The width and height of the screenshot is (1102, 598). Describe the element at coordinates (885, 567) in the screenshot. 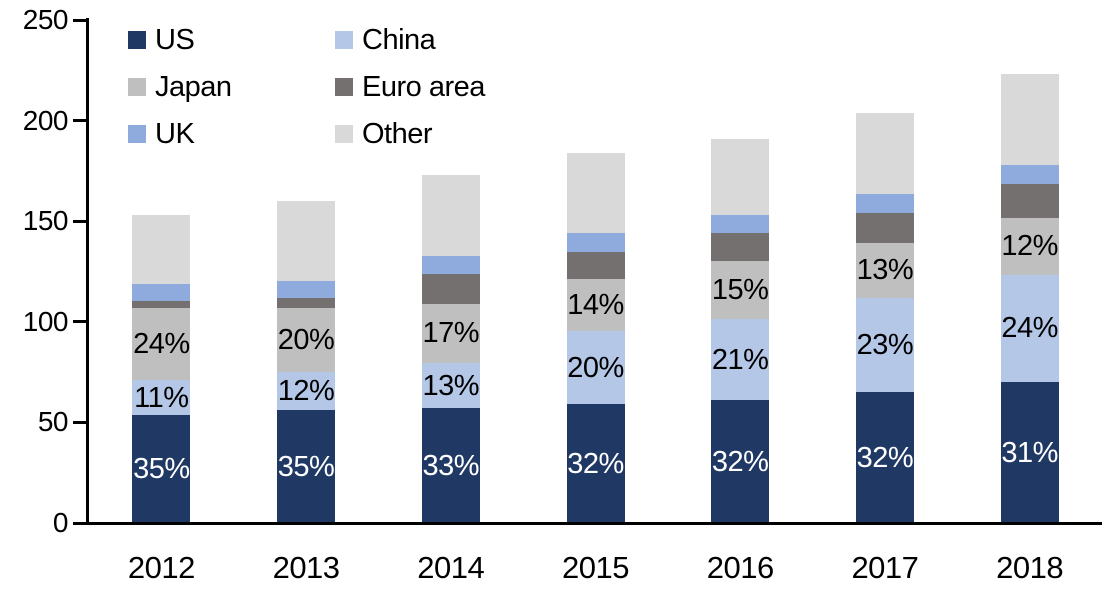

I see `x-tick-label-2017: 2017` at that location.